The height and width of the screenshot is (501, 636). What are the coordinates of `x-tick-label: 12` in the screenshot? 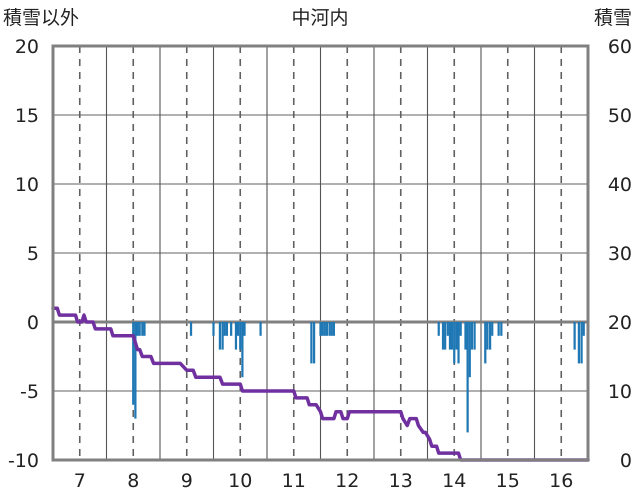 It's located at (347, 481).